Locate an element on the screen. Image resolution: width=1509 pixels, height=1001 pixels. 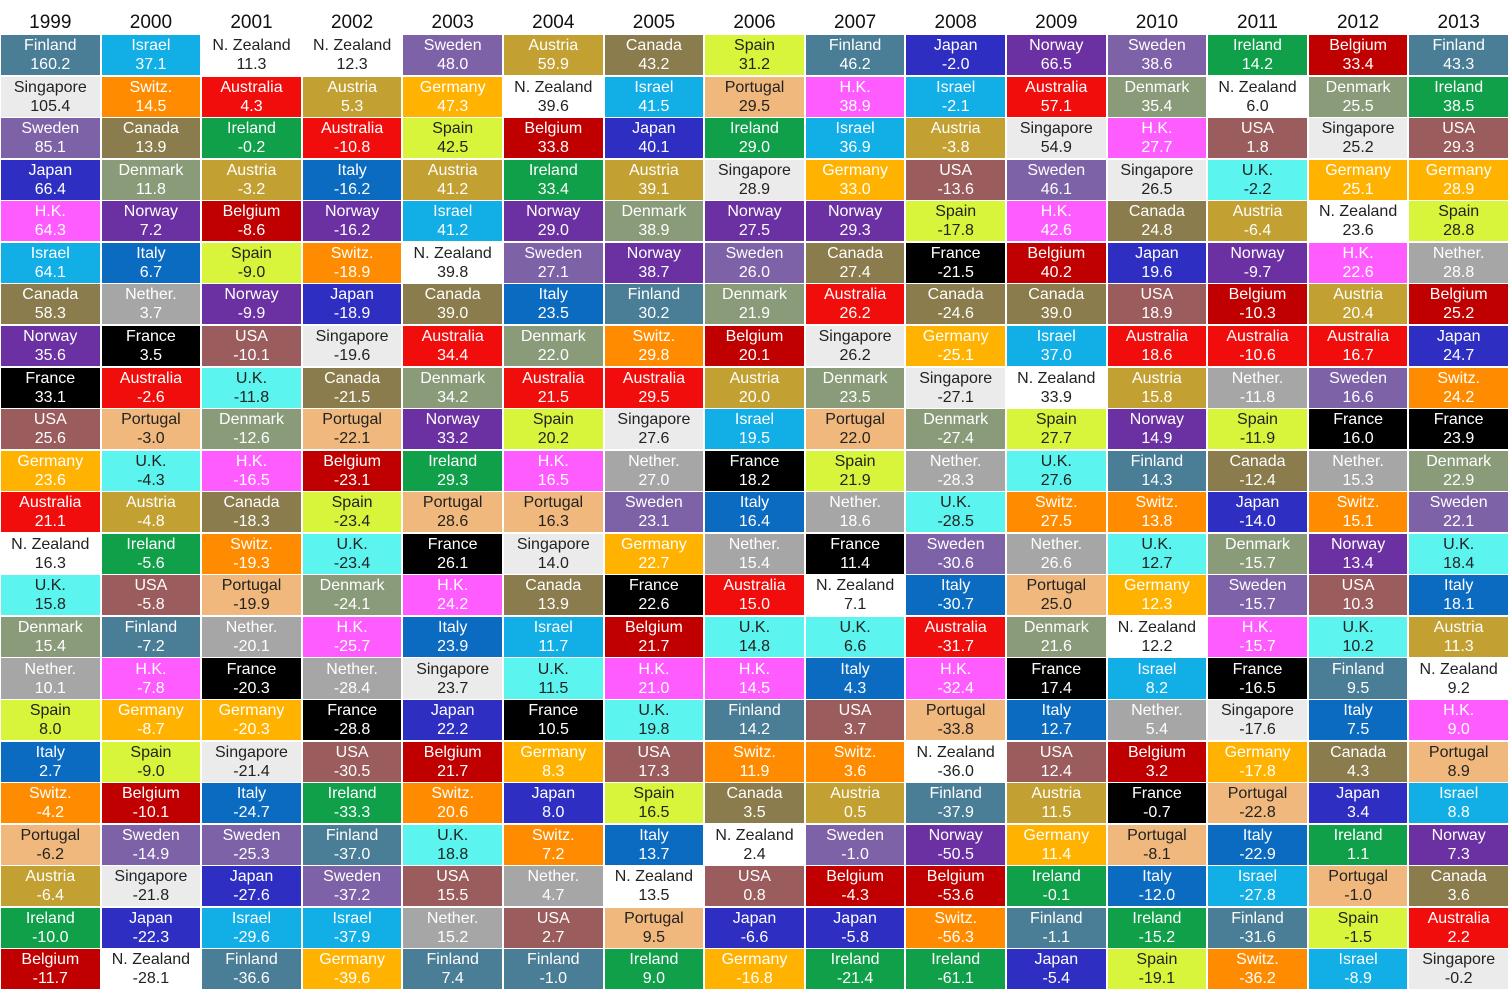
return-cell: Belgium -23.1 is located at coordinates (352, 470).